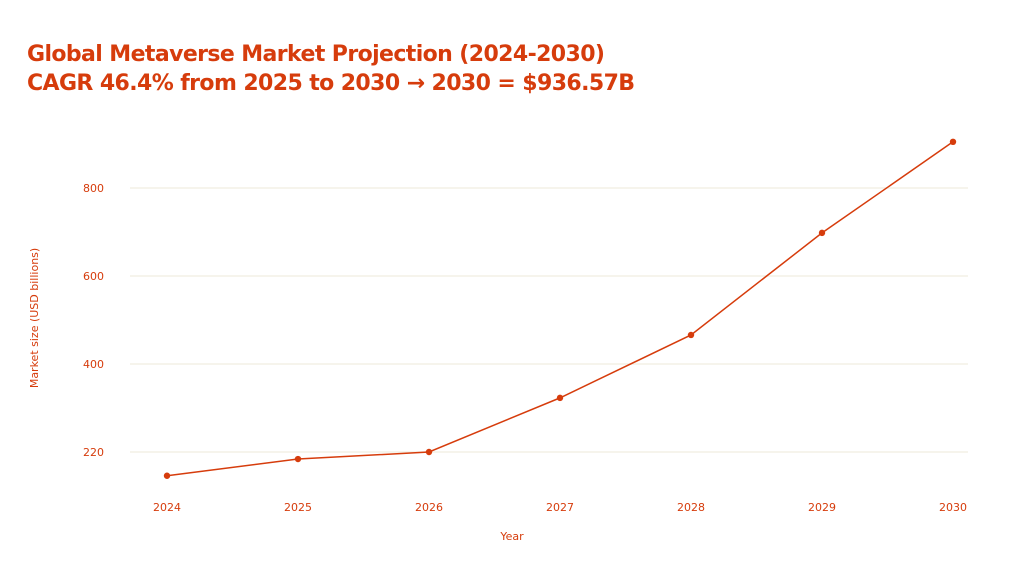 Image resolution: width=1024 pixels, height=563 pixels. Describe the element at coordinates (93, 364) in the screenshot. I see `y-tick-label: 400` at that location.